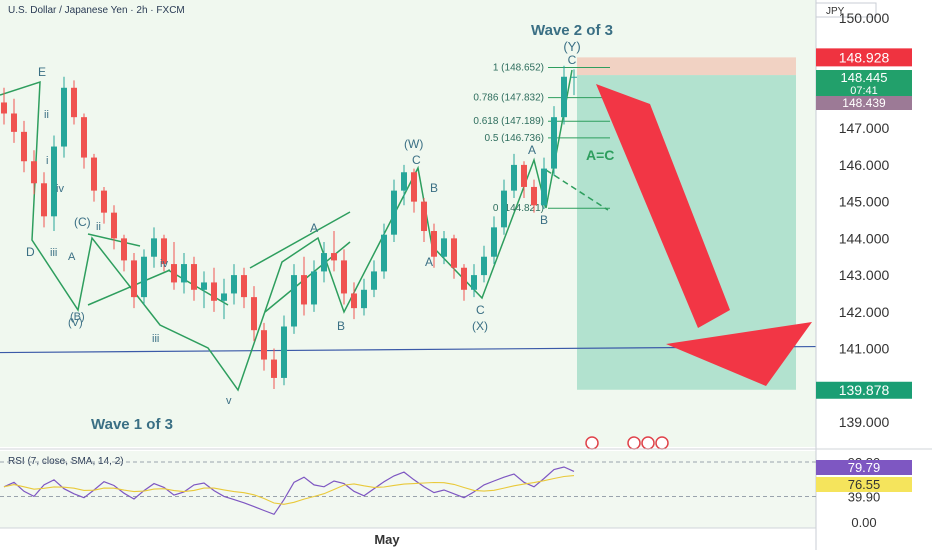 The image size is (932, 555). What do you see at coordinates (864, 128) in the screenshot?
I see `price-tick-label: 147.000` at bounding box center [864, 128].